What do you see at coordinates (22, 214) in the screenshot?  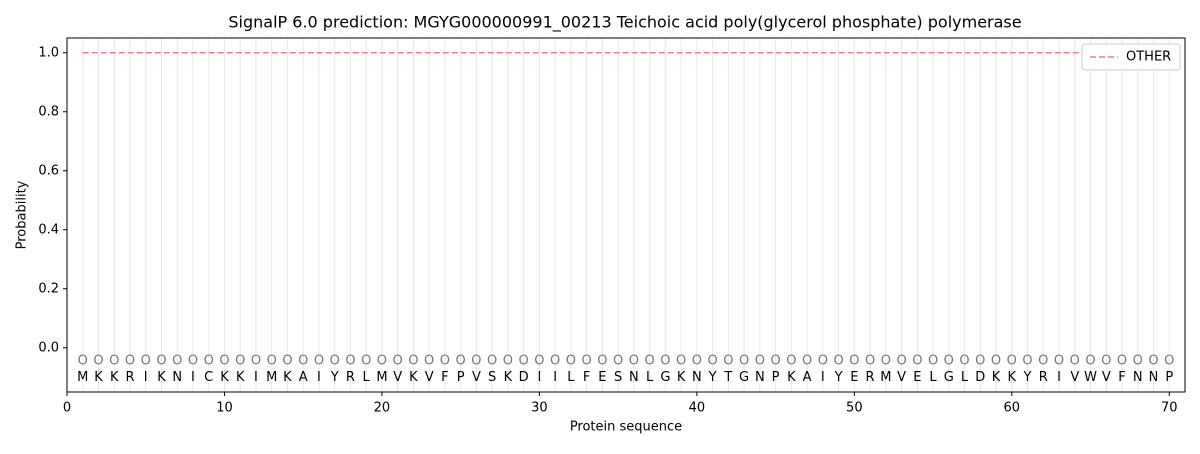 I see `y-axis-label: Probability` at bounding box center [22, 214].